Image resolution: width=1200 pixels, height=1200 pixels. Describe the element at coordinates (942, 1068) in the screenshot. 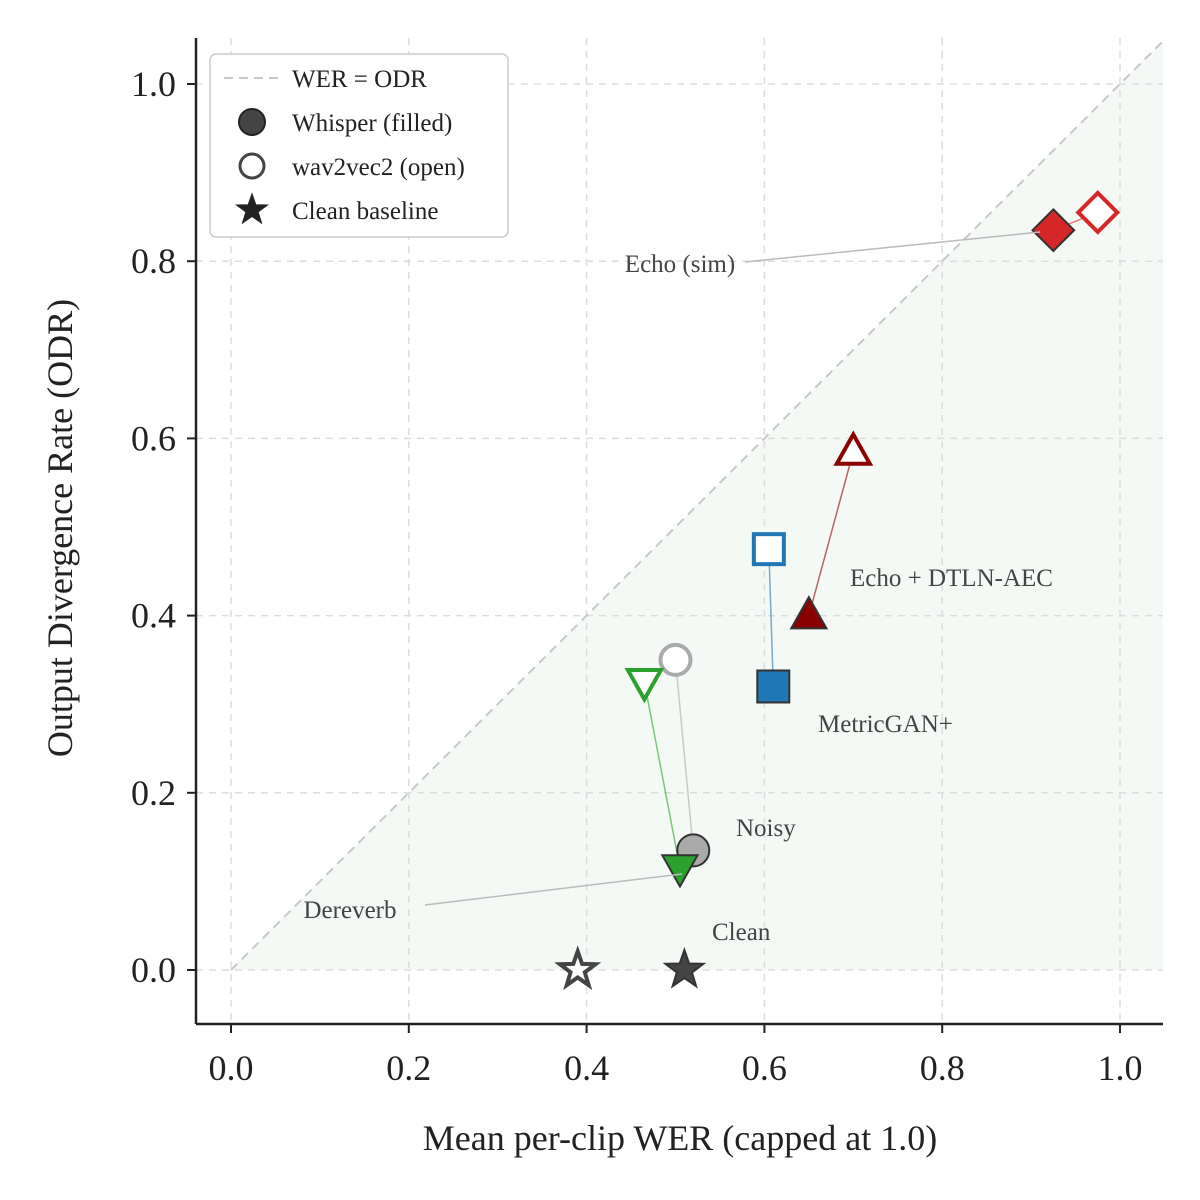

I see `x-tick-label-4: 0.8` at that location.